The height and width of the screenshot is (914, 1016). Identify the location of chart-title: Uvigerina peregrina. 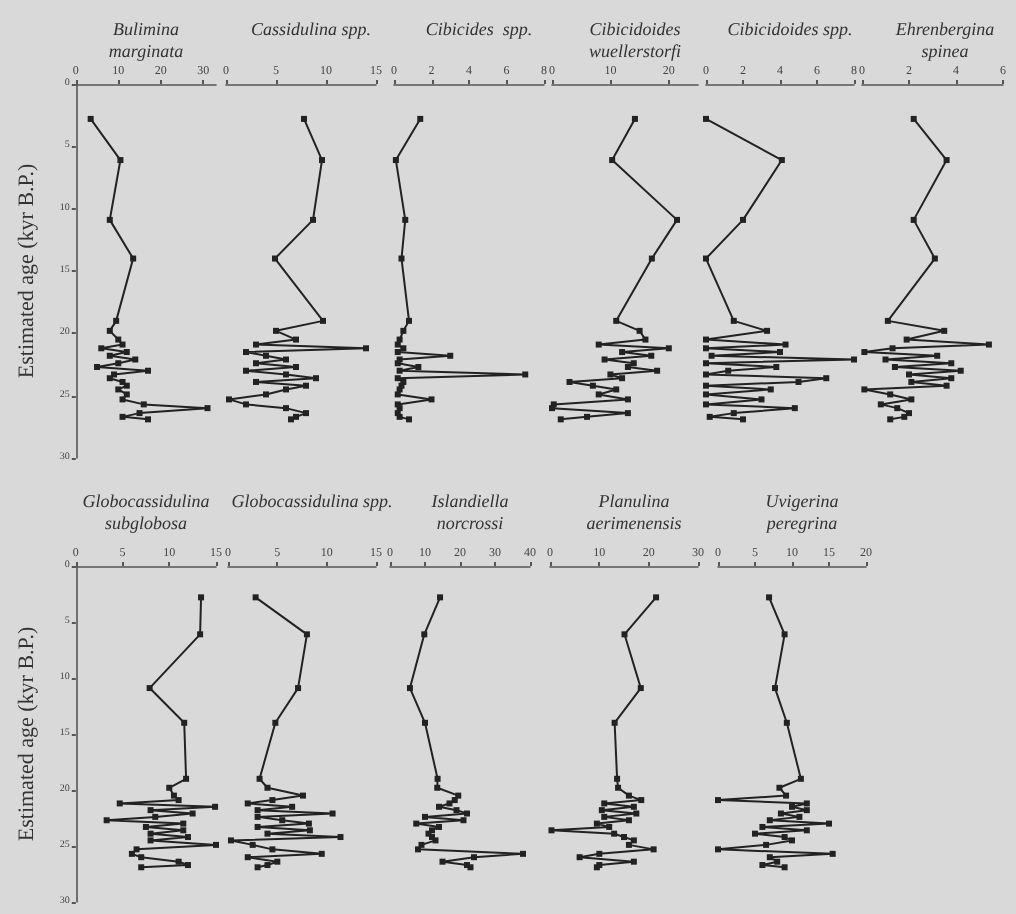
(802, 512).